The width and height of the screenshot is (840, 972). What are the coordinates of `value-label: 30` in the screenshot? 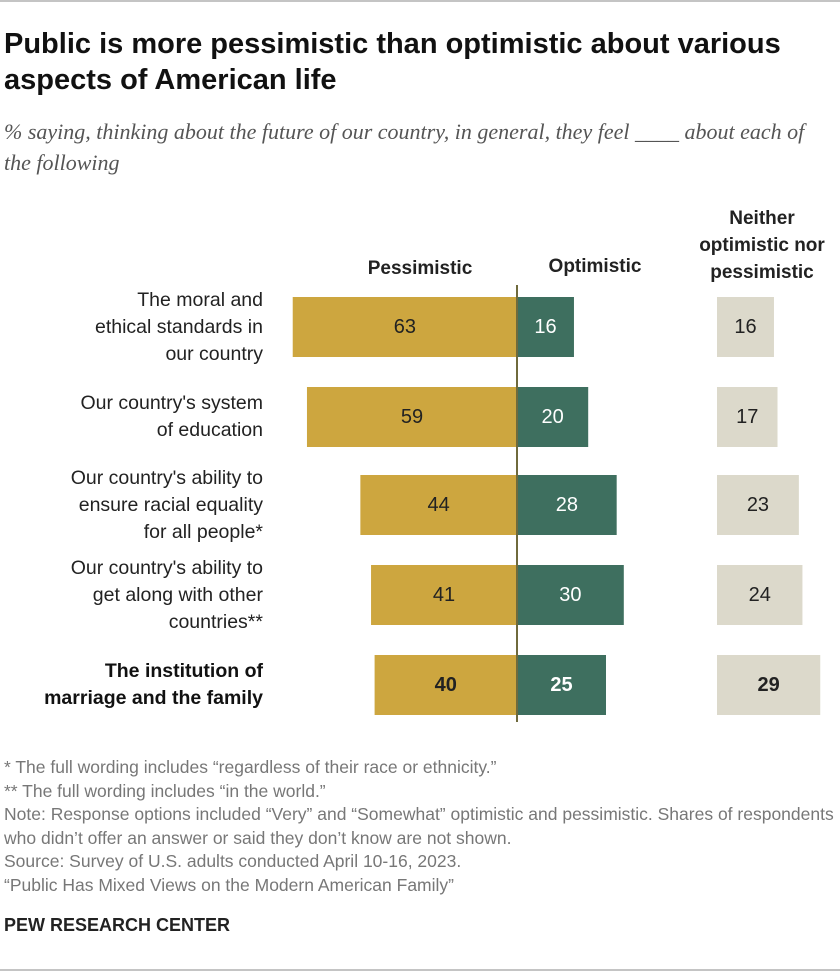 It's located at (570, 595).